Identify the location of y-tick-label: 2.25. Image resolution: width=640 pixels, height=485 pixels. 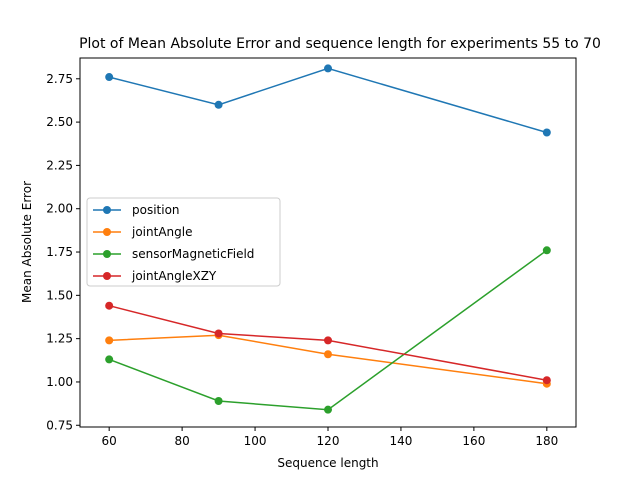
(59, 165).